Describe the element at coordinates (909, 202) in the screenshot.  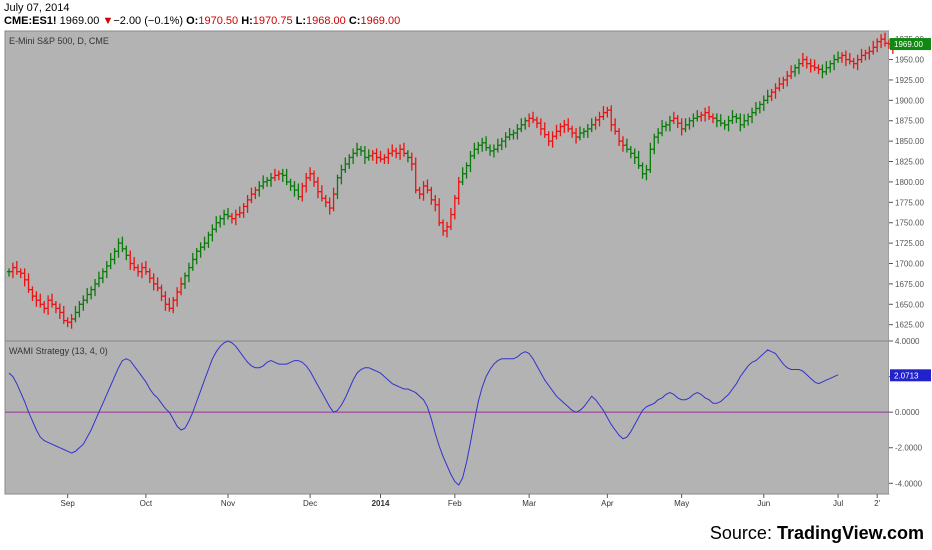
I see `price-tick-label: 1775.00` at that location.